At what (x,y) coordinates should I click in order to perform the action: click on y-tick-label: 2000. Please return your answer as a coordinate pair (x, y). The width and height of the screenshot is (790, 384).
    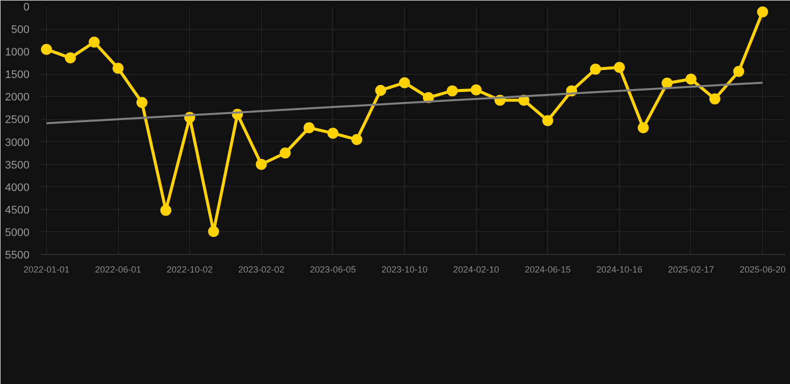
    Looking at the image, I should click on (17, 98).